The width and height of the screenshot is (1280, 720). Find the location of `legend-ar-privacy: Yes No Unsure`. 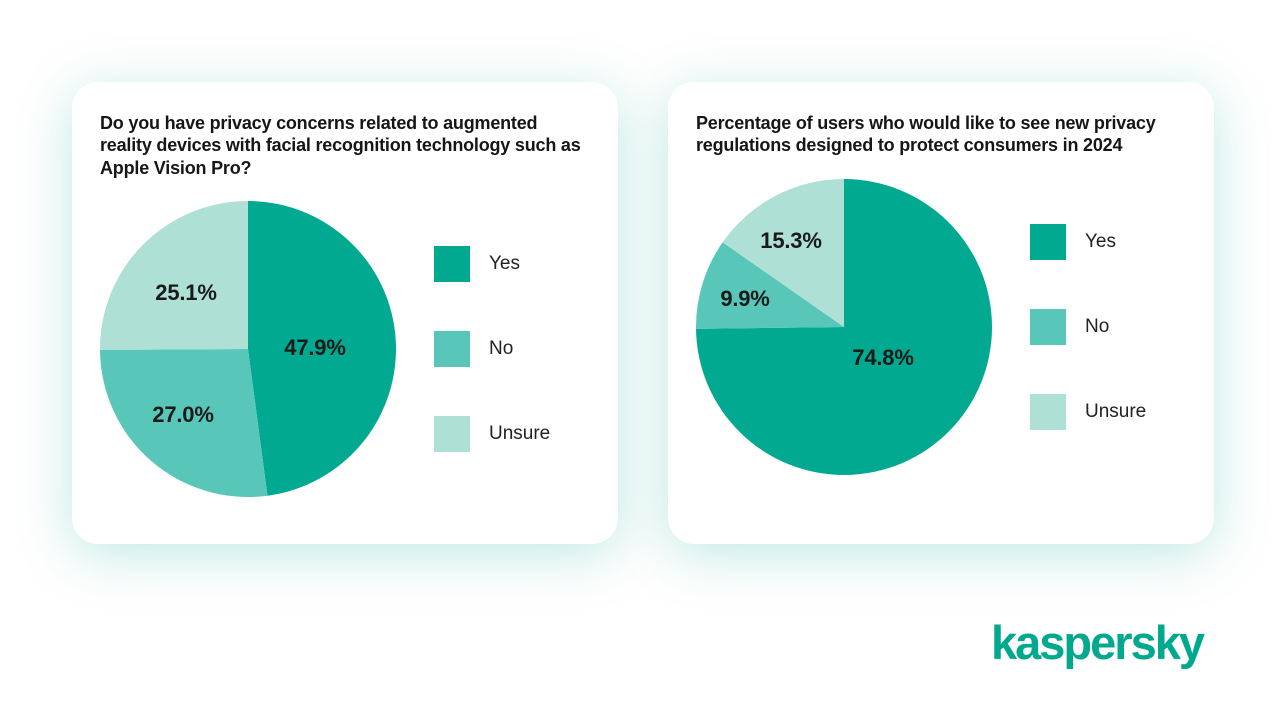

legend-ar-privacy: Yes No Unsure is located at coordinates (492, 348).